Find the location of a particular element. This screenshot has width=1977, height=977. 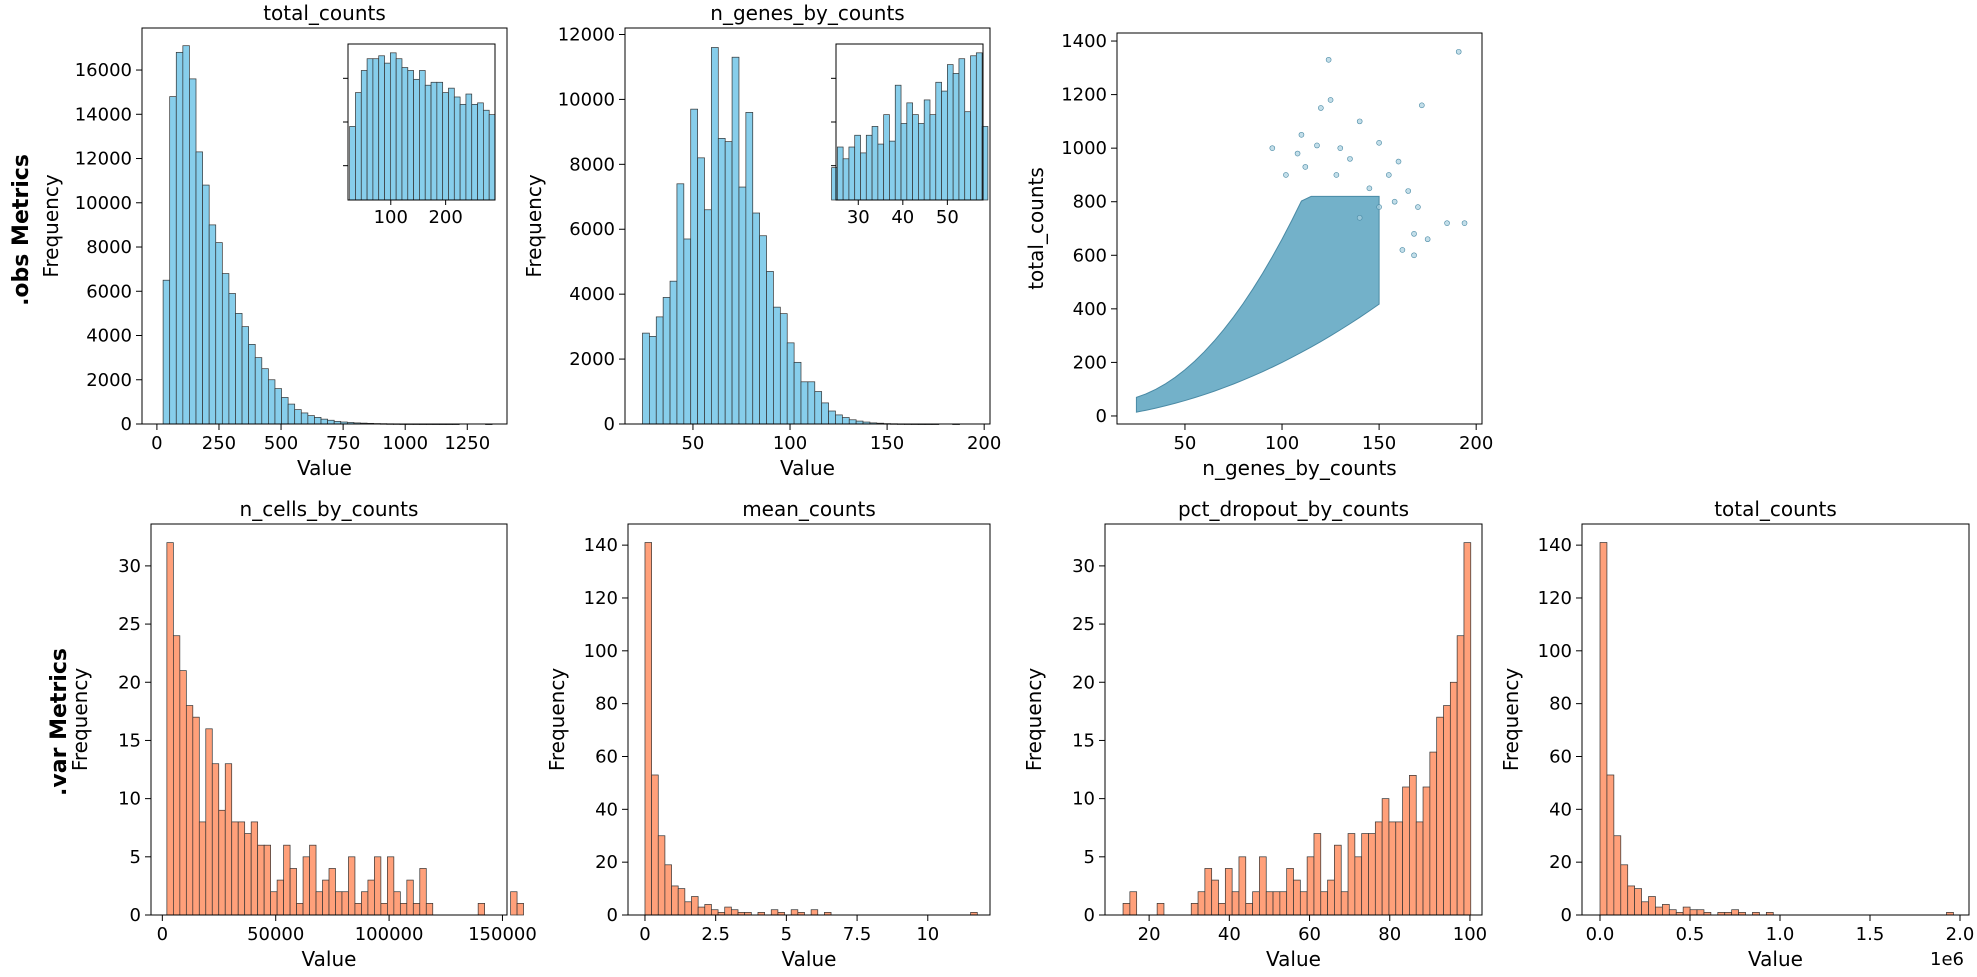

y-tick-label: 0 is located at coordinates (1089, 915).